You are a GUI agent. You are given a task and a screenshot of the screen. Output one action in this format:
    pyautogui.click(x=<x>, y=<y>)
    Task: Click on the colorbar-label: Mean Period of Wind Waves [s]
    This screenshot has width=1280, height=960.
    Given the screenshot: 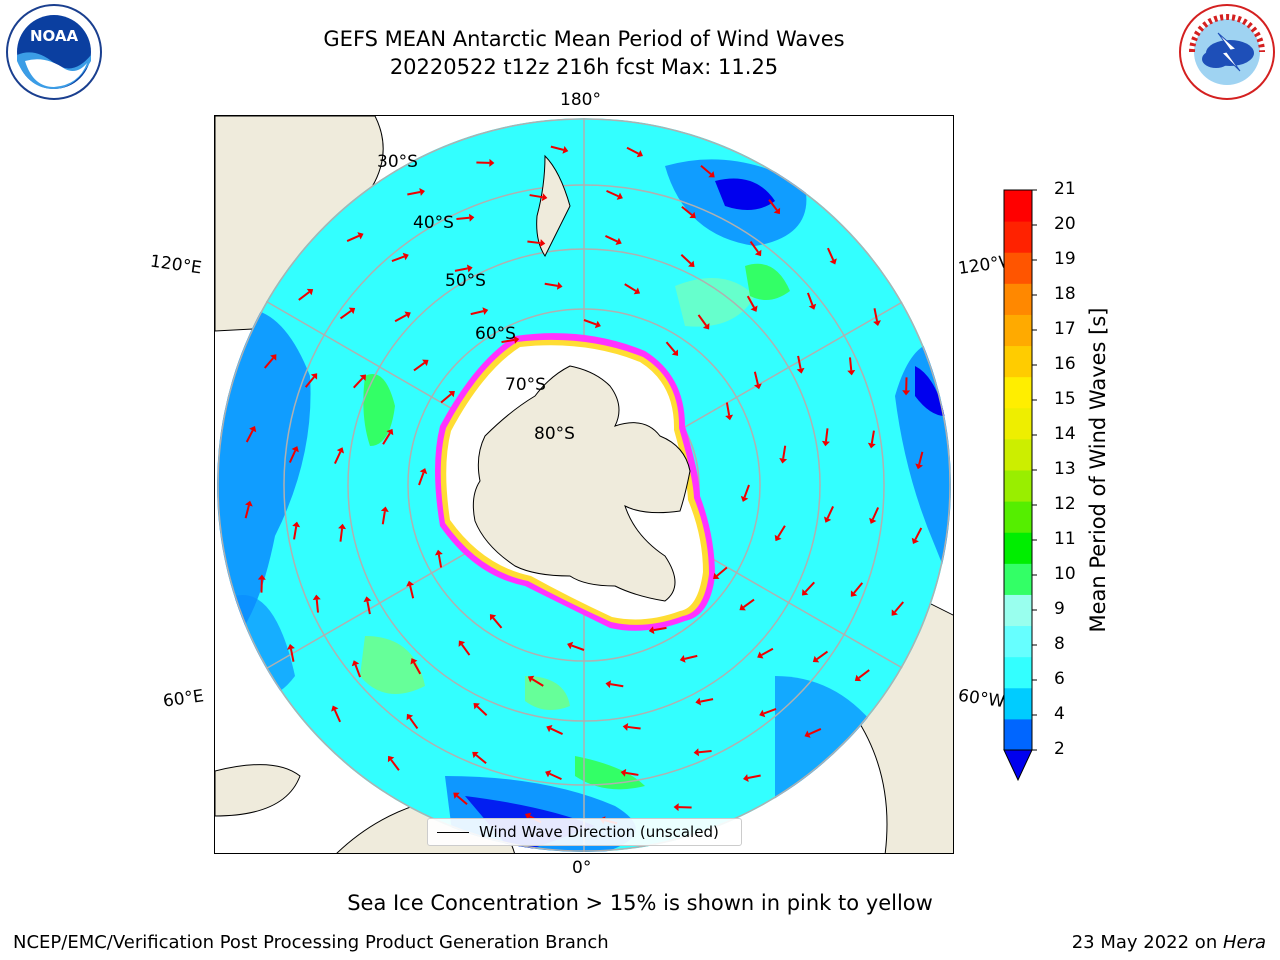 What is the action you would take?
    pyautogui.click(x=1098, y=470)
    